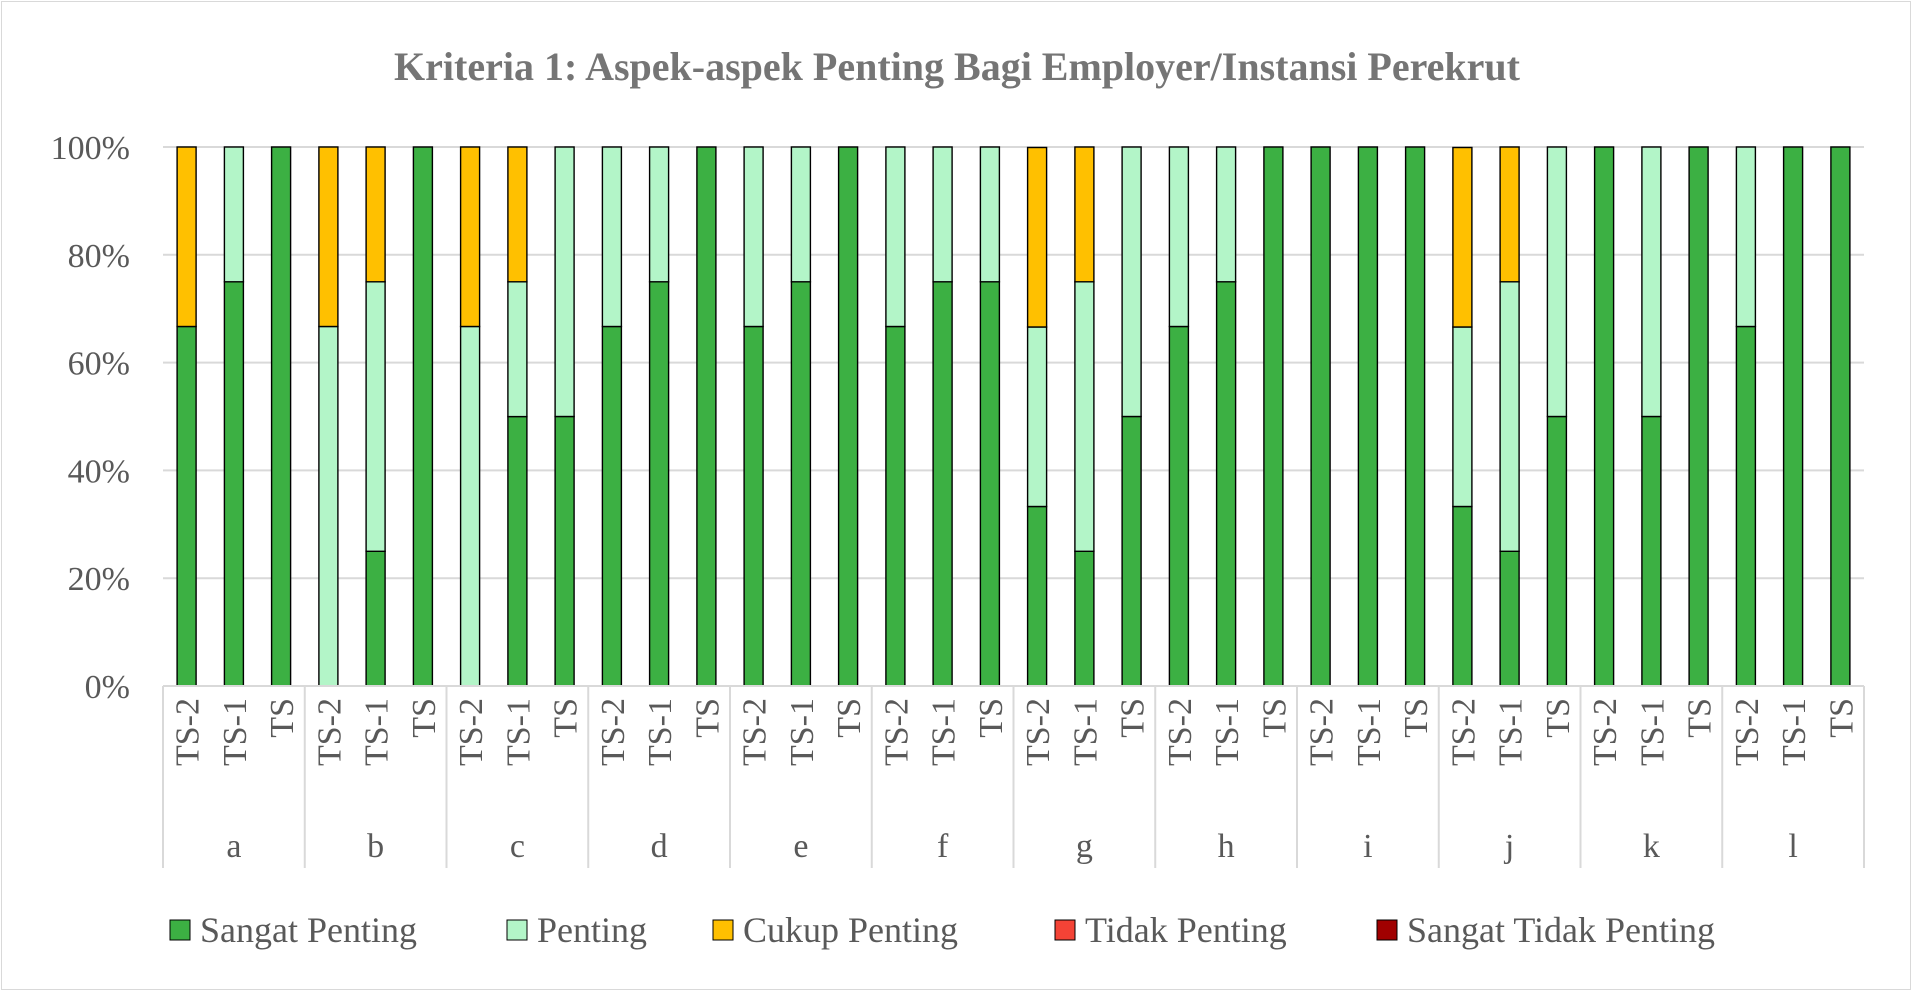  What do you see at coordinates (1792, 846) in the screenshot?
I see `x-group-label: l` at bounding box center [1792, 846].